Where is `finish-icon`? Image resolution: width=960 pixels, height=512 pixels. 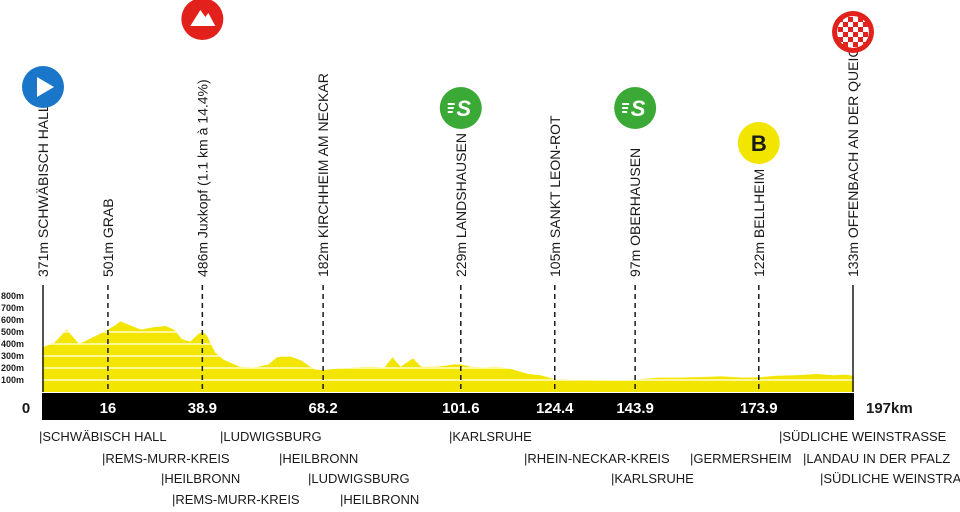 finish-icon is located at coordinates (853, 32).